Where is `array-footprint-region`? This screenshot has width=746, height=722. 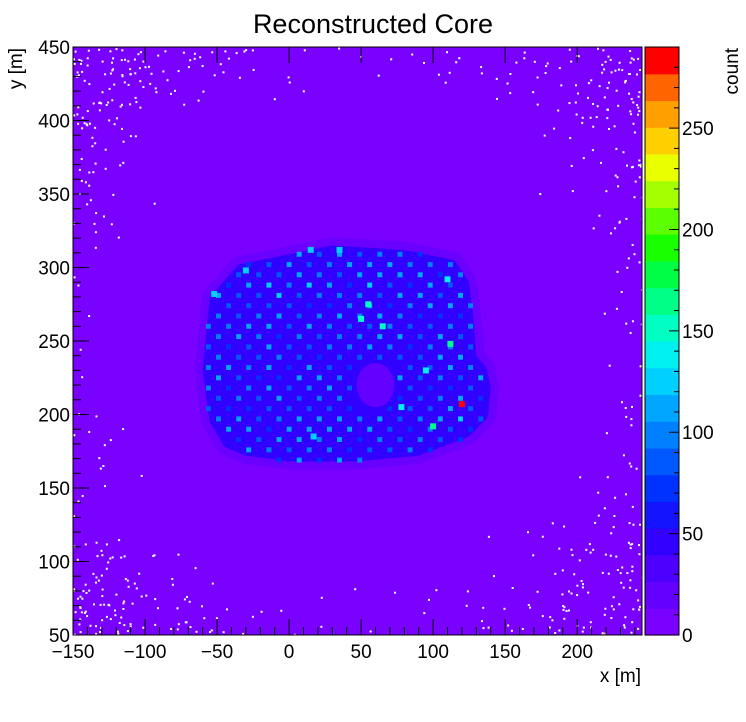
array-footprint-region is located at coordinates (346, 353).